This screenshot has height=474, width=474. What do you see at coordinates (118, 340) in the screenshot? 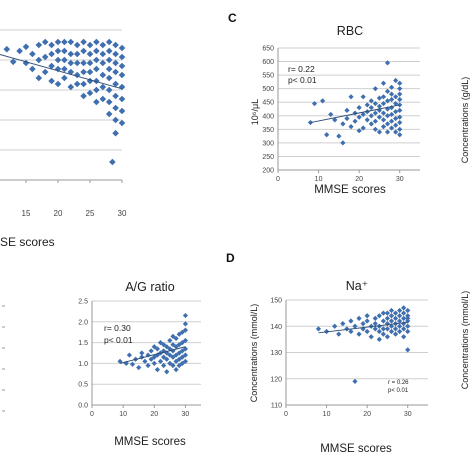
I see `stat-annotation: p< 0.01` at bounding box center [118, 340].